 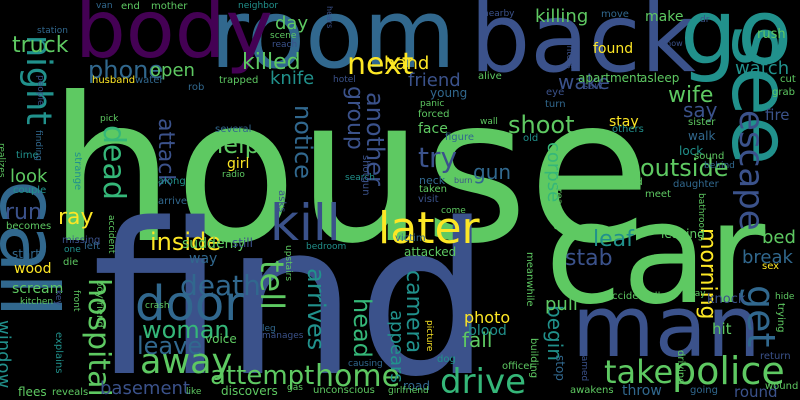 What do you see at coordinates (432, 180) in the screenshot?
I see `word-neck: neck` at bounding box center [432, 180].